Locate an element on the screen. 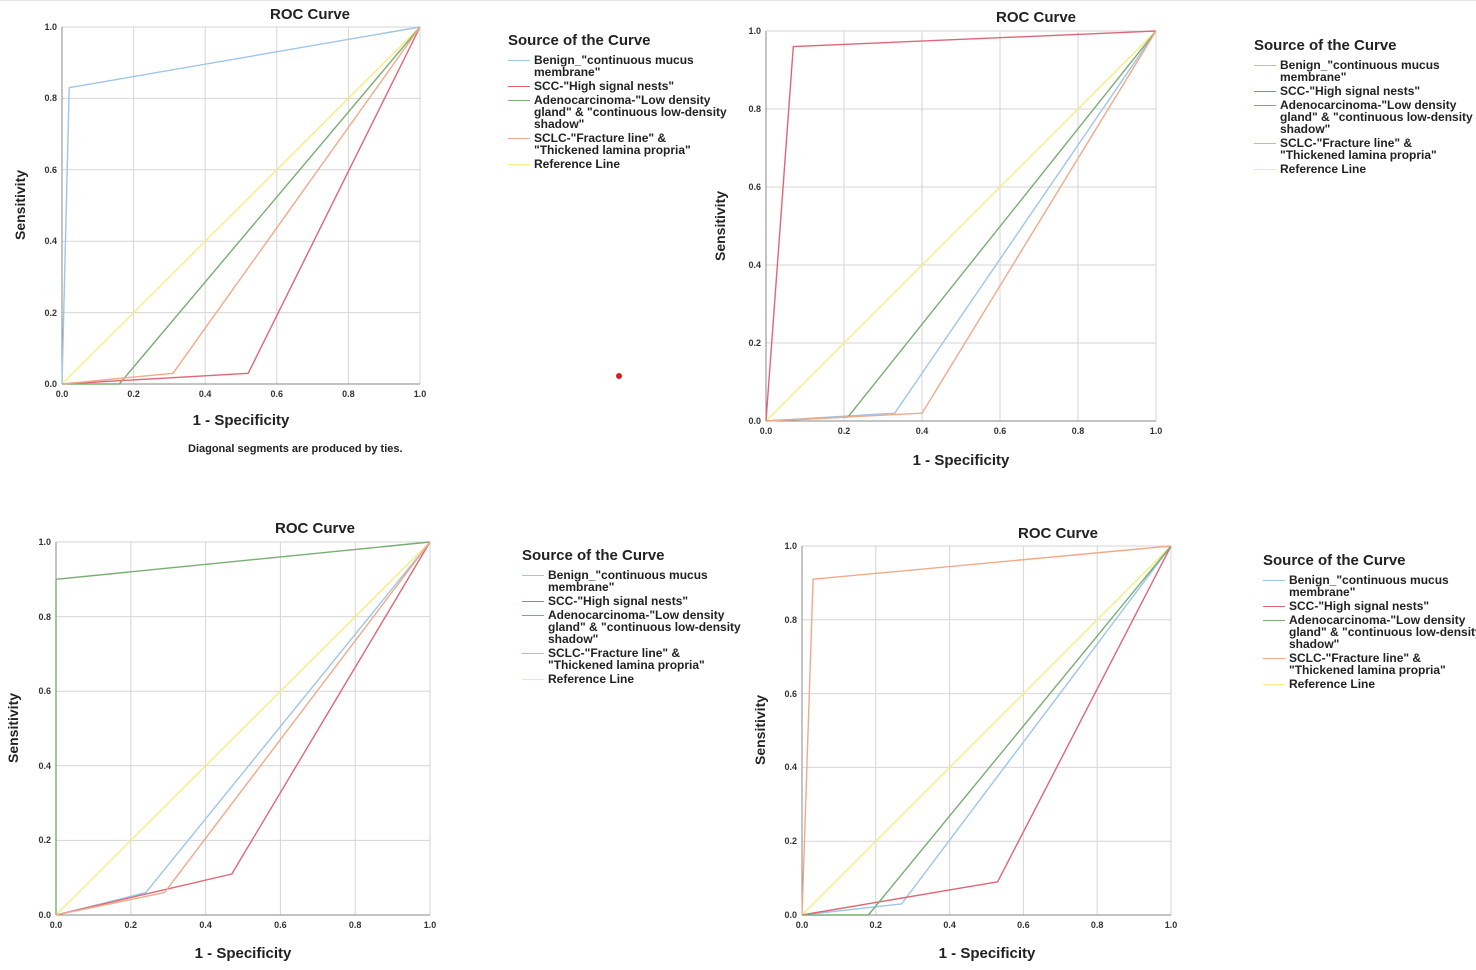 Image resolution: width=1476 pixels, height=970 pixels. ties-note: Diagonal segments are produced by ties. is located at coordinates (295, 449).